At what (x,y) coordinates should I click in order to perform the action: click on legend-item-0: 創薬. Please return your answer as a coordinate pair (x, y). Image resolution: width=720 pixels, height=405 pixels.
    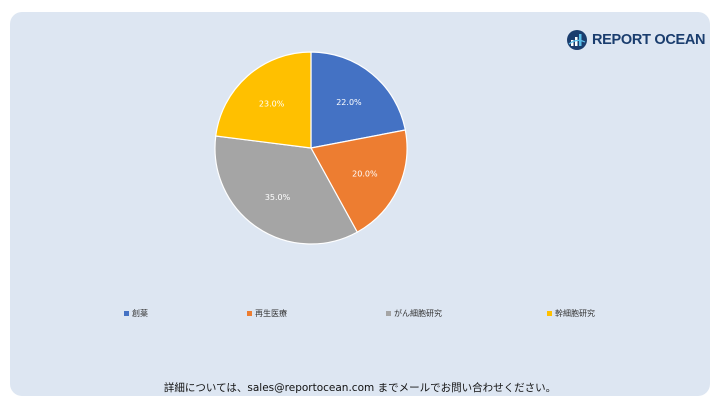
    Looking at the image, I should click on (136, 313).